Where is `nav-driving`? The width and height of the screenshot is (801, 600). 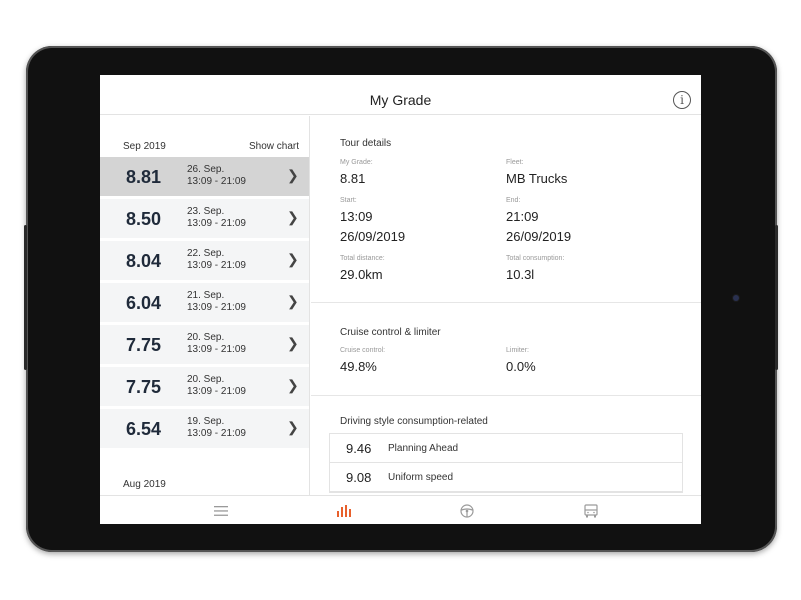 nav-driving is located at coordinates (467, 510).